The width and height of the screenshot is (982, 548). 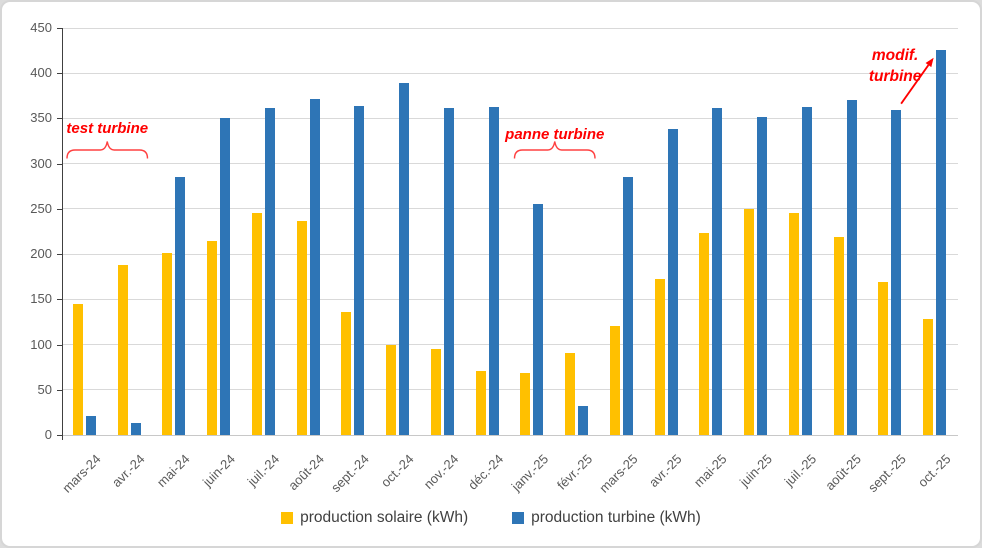 I want to click on bar-turbine-janv.-25, so click(x=538, y=319).